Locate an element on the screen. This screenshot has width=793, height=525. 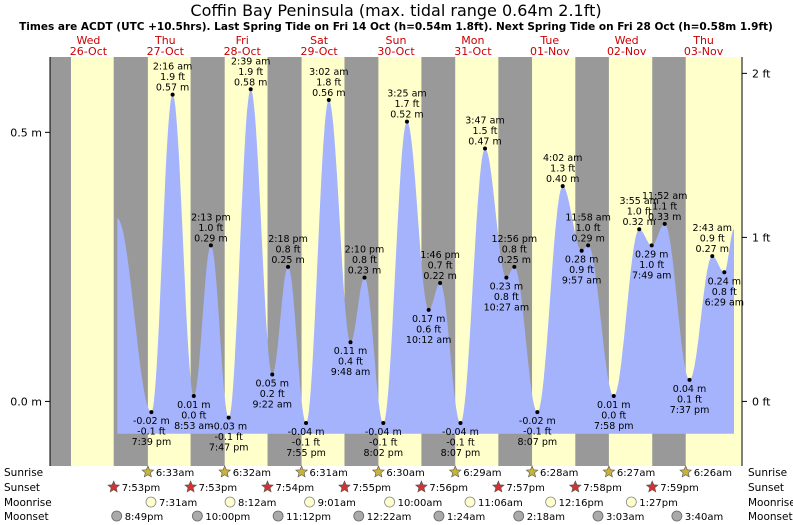
tide-label: 0.4 ft is located at coordinates (350, 362).